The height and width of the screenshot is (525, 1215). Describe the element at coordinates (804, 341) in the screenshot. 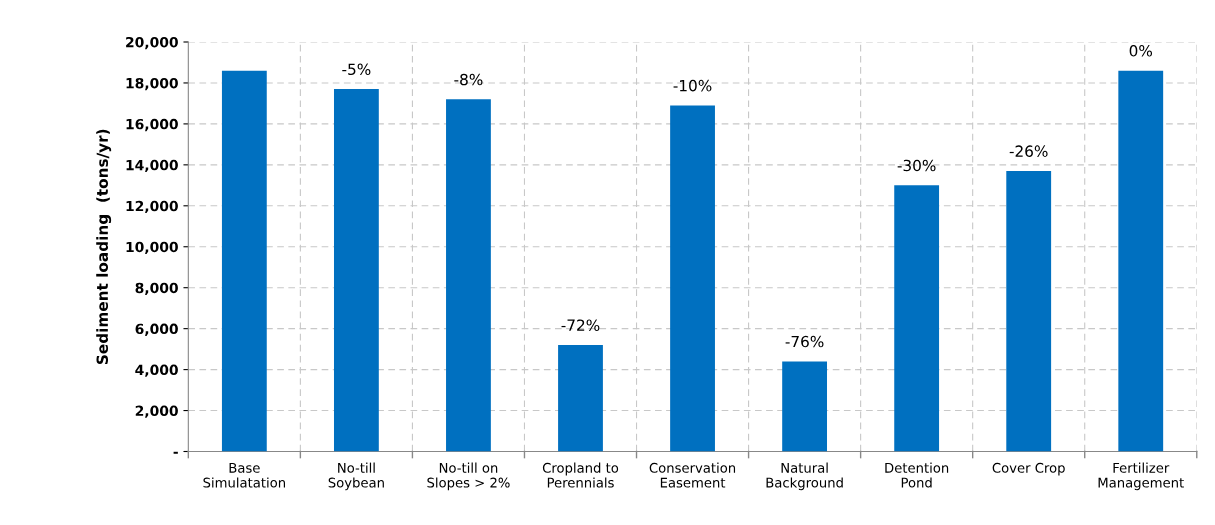

I see `annotation: -76%` at that location.